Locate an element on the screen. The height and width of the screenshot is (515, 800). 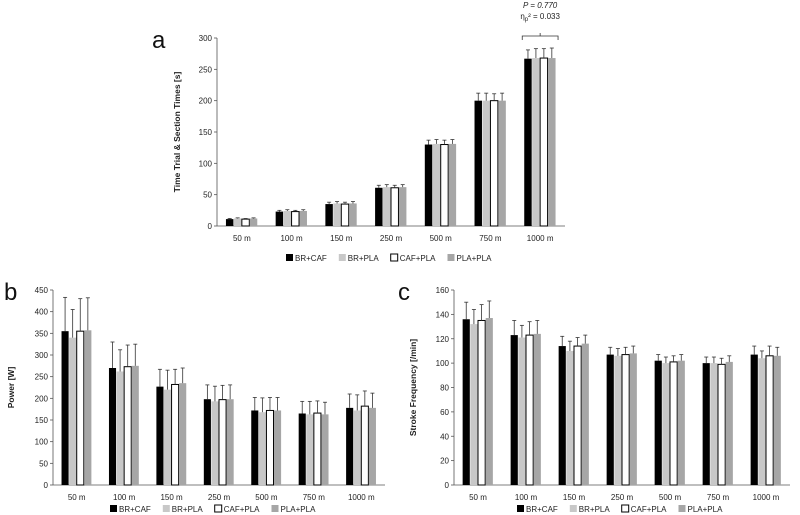
y-tick-label: 0 is located at coordinates (46, 485).